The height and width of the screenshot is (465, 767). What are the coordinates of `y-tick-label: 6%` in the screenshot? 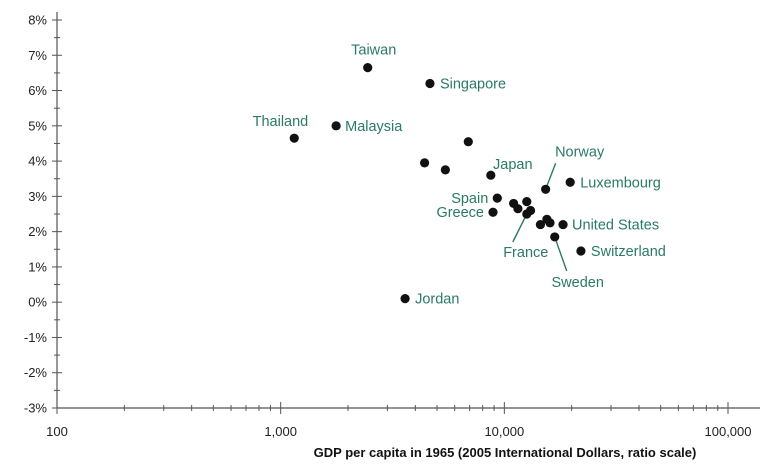 It's located at (37, 90).